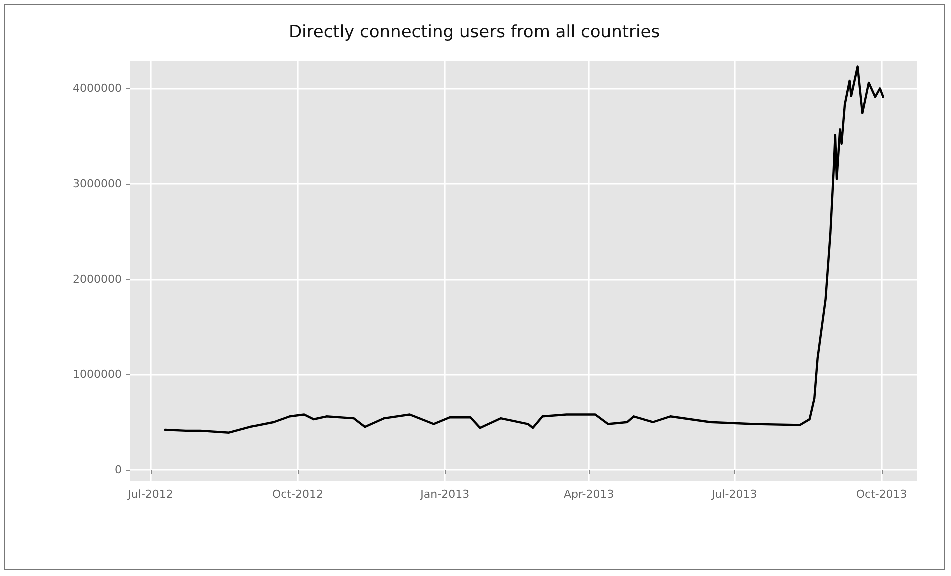 This screenshot has height=576, width=951. What do you see at coordinates (118, 470) in the screenshot?
I see `y-tick-label: 0` at bounding box center [118, 470].